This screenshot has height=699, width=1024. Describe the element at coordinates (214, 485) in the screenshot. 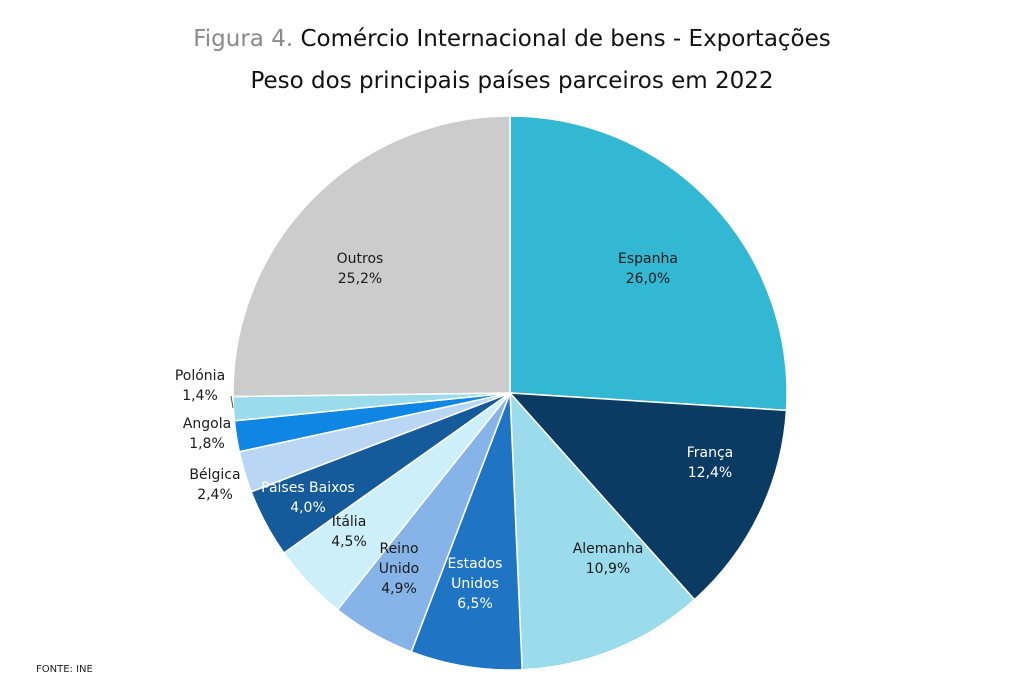

I see `slice-label-bélgica: Bélgica 2,4%` at that location.